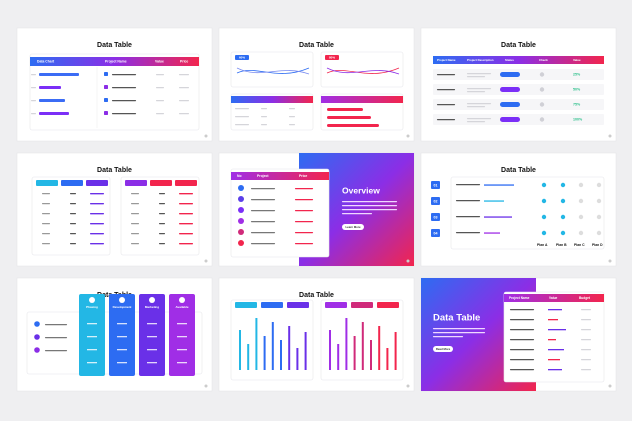  What do you see at coordinates (181, 307) in the screenshot?
I see `column-label: Available` at bounding box center [181, 307].